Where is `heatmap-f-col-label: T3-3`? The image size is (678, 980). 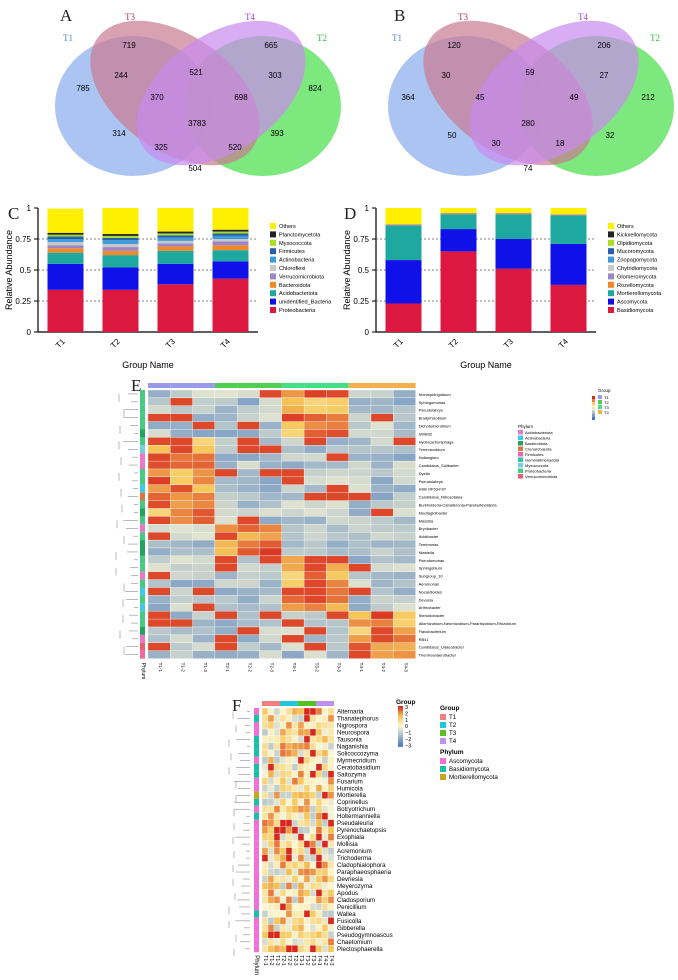
heatmap-f-col-label: T3-3 is located at coordinates (313, 960).